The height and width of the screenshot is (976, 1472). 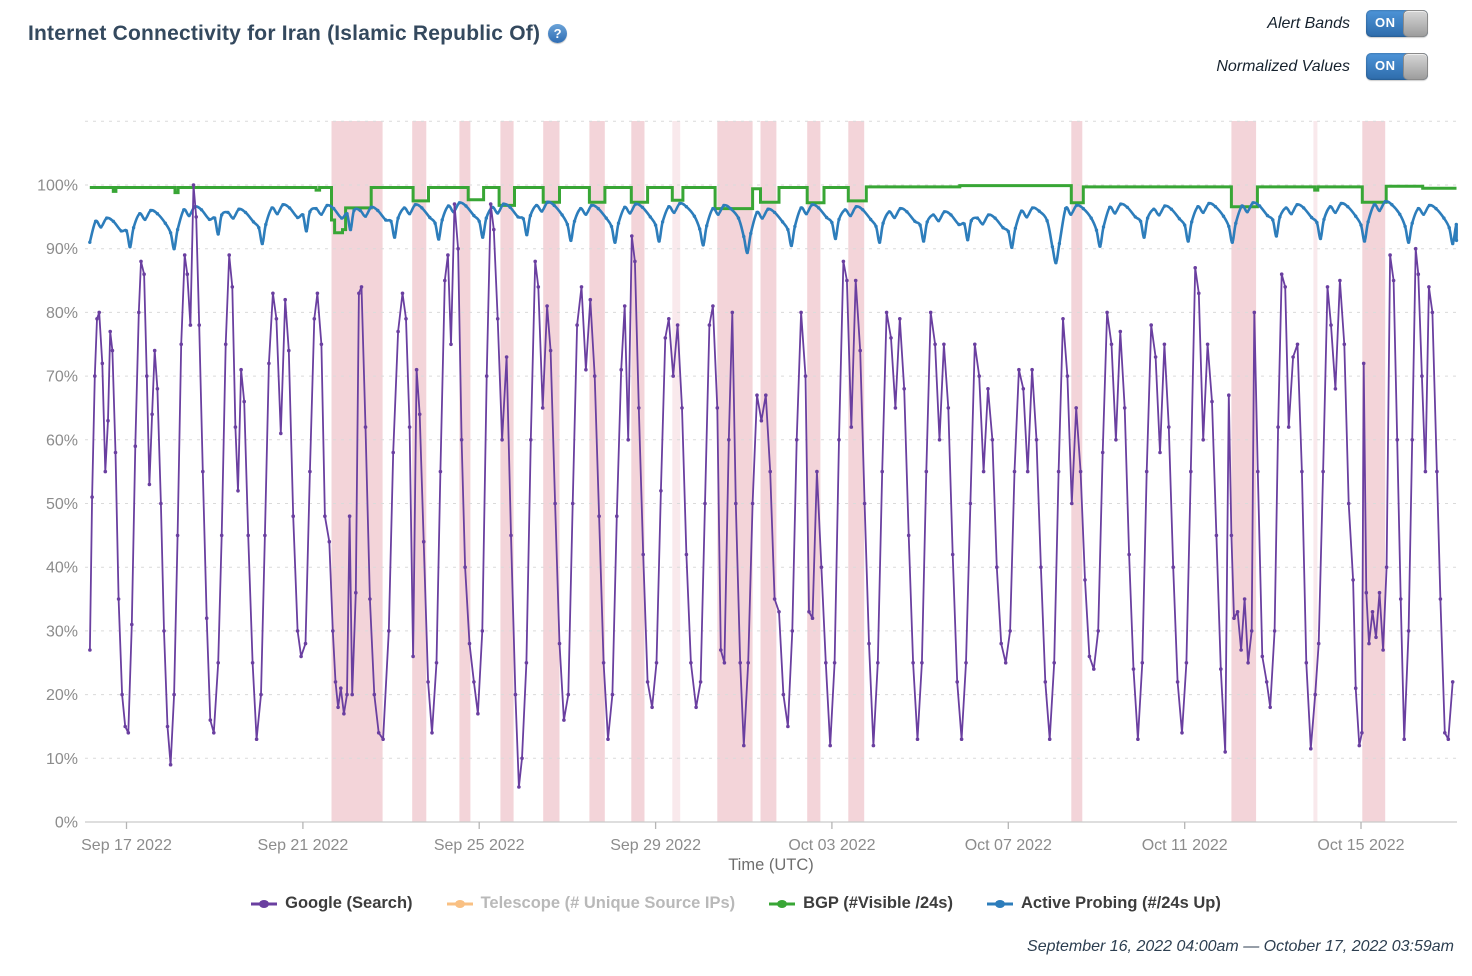 I want to click on bgp-series-marker, so click(x=782, y=903).